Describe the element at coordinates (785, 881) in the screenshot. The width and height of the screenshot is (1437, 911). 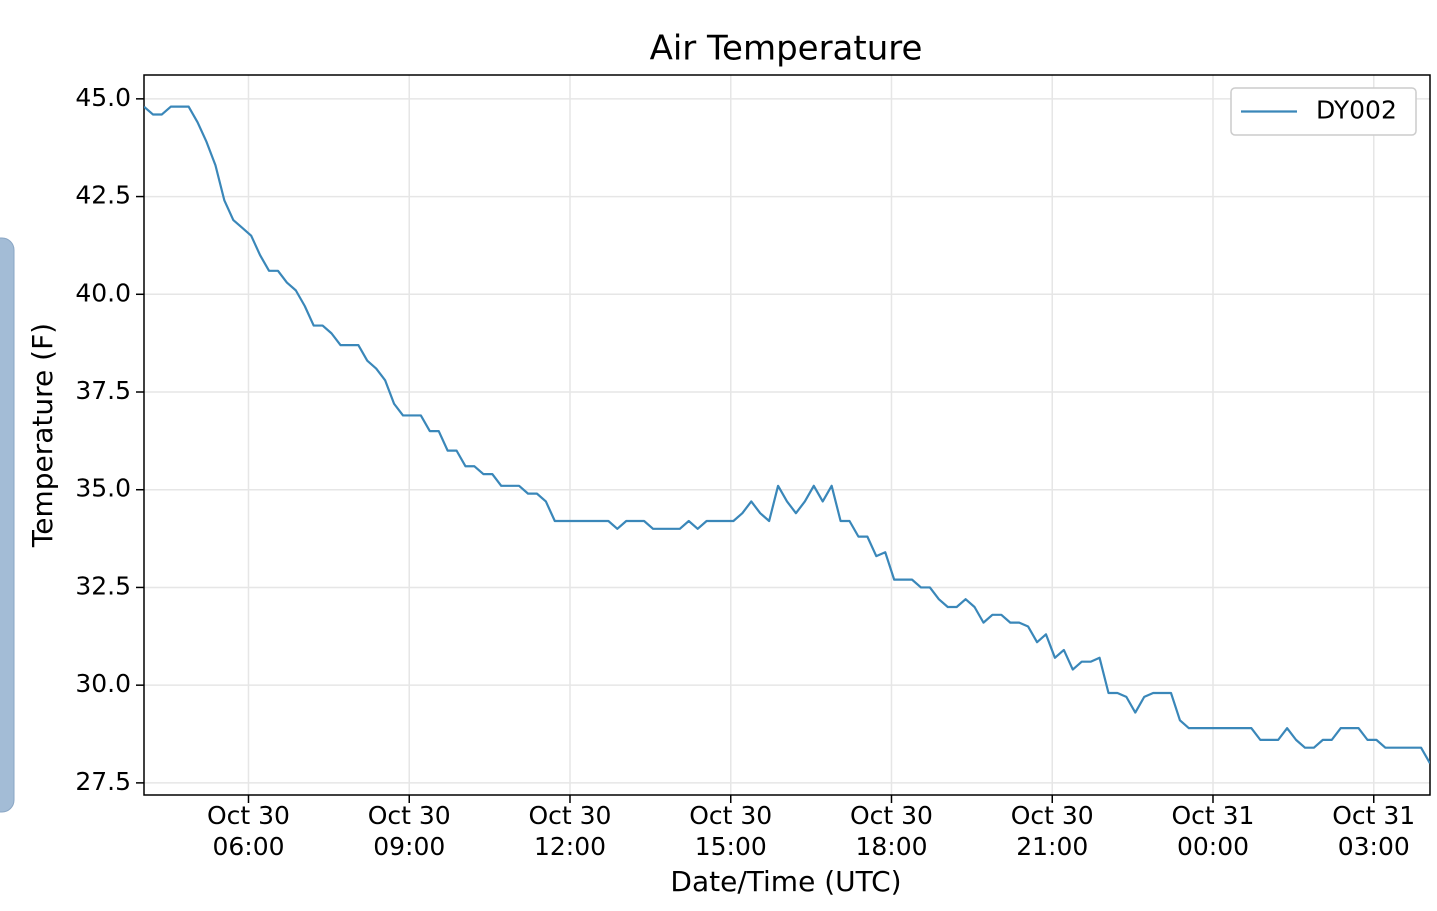
I see `x-axis-label: Date/Time (UTC)` at that location.